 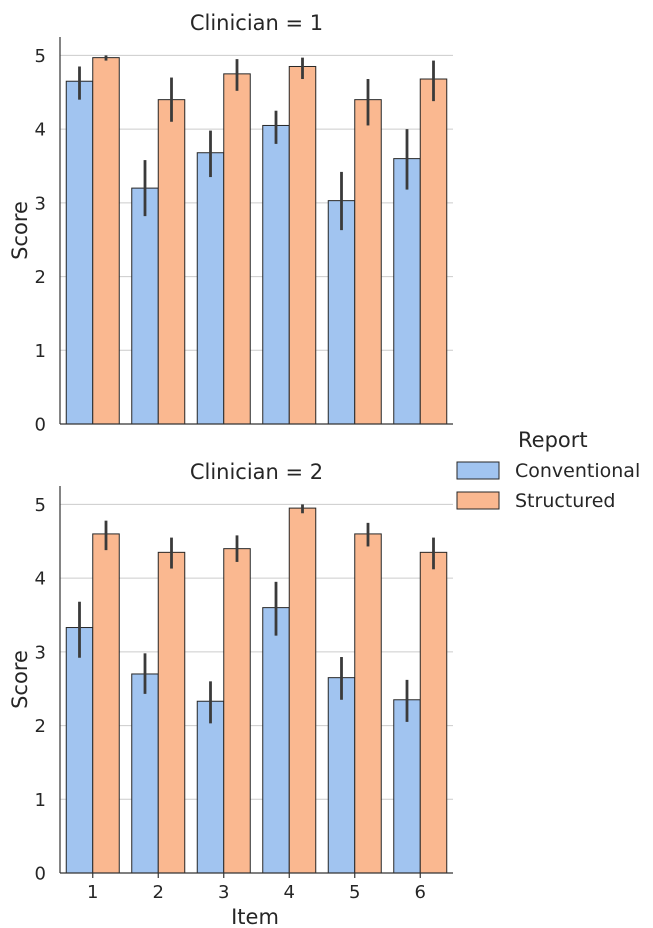 I want to click on panel-title: Clinician = 2, so click(x=256, y=472).